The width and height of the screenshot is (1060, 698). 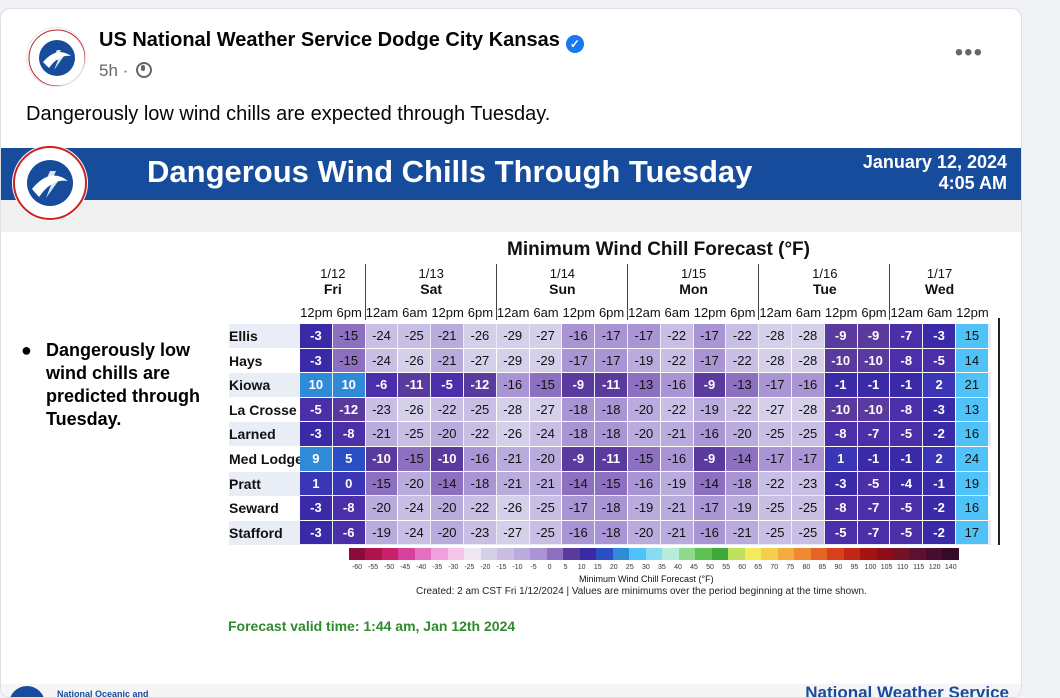 What do you see at coordinates (824, 289) in the screenshot?
I see `day-name: Tue` at bounding box center [824, 289].